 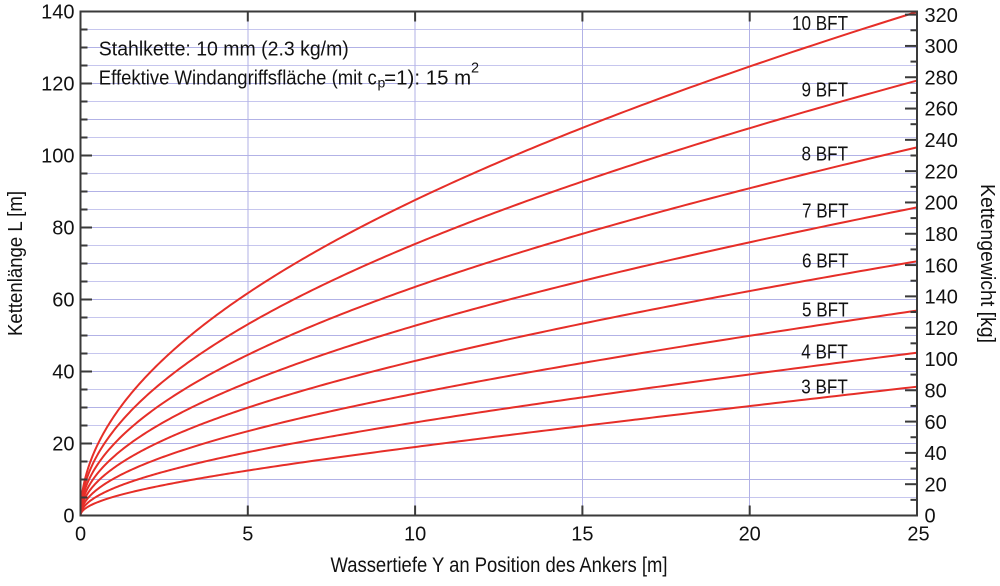 I want to click on svg-text: 10 BFT, so click(x=820, y=24).